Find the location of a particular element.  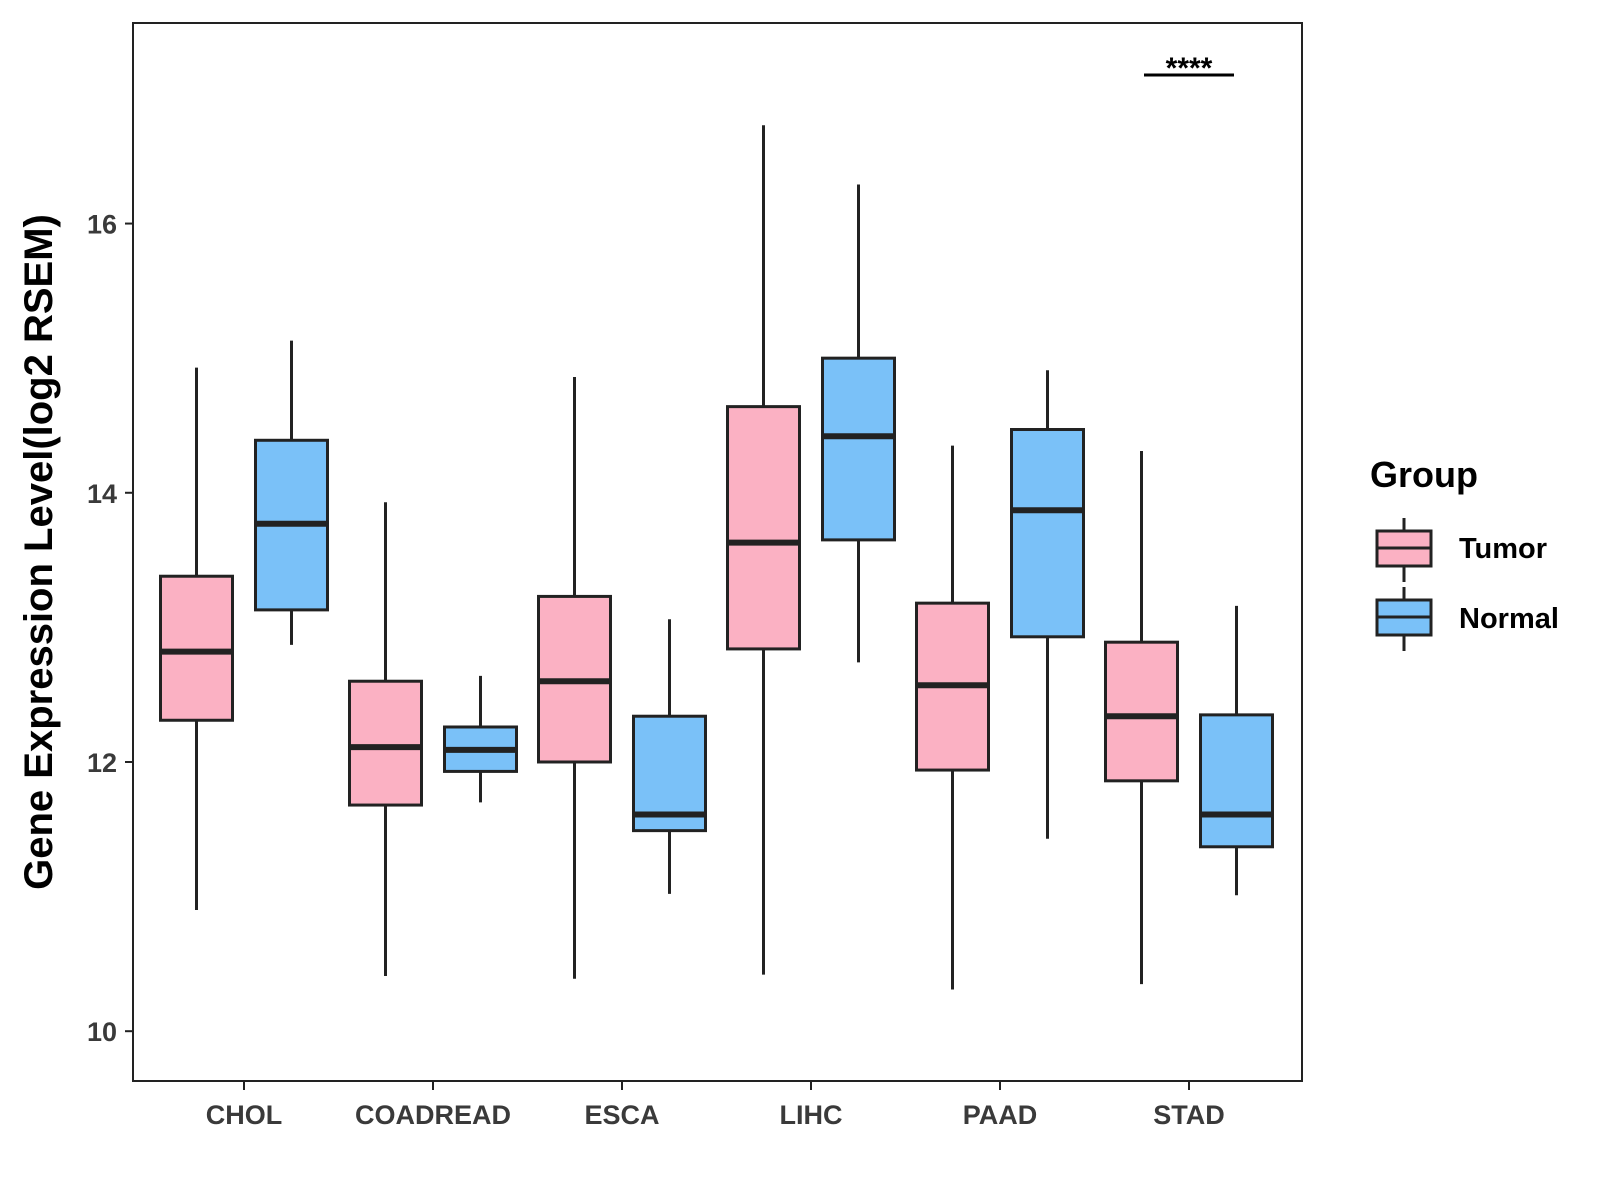

y-axis-title: Gene Expression Level(log2 RSEM) is located at coordinates (39, 552).